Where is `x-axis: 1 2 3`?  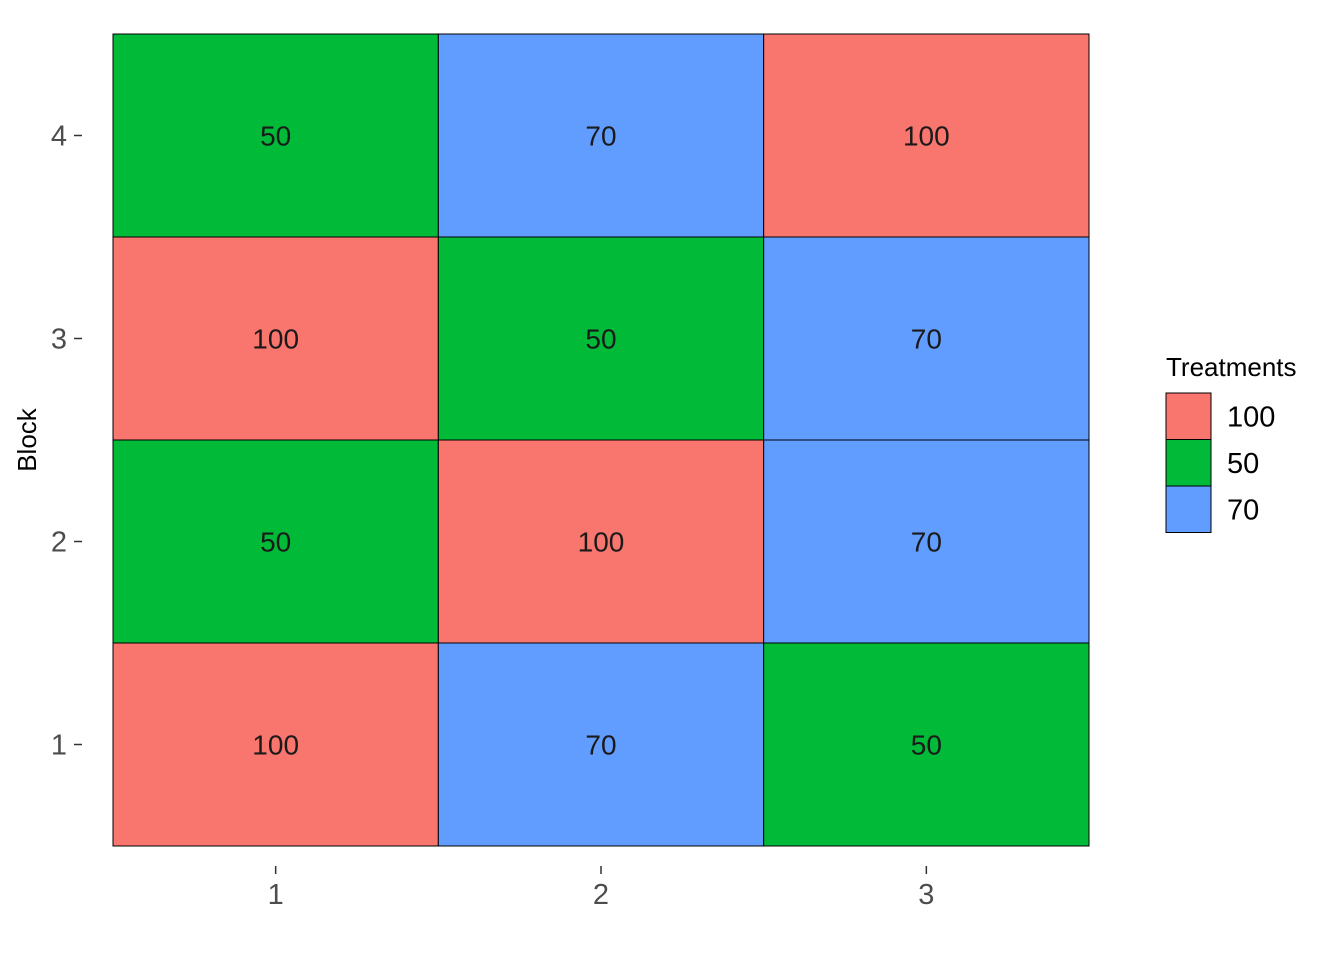
x-axis: 1 2 3 is located at coordinates (601, 888).